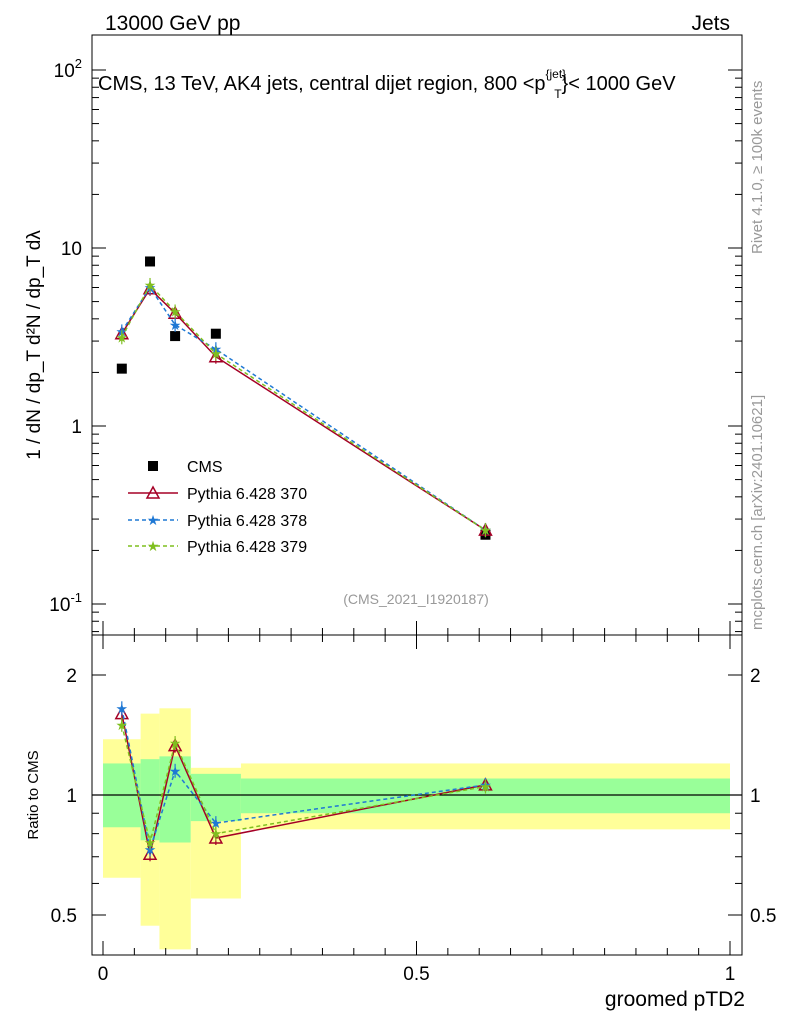 Image resolution: width=786 pixels, height=1024 pixels. I want to click on legend-cms-marker, so click(153, 466).